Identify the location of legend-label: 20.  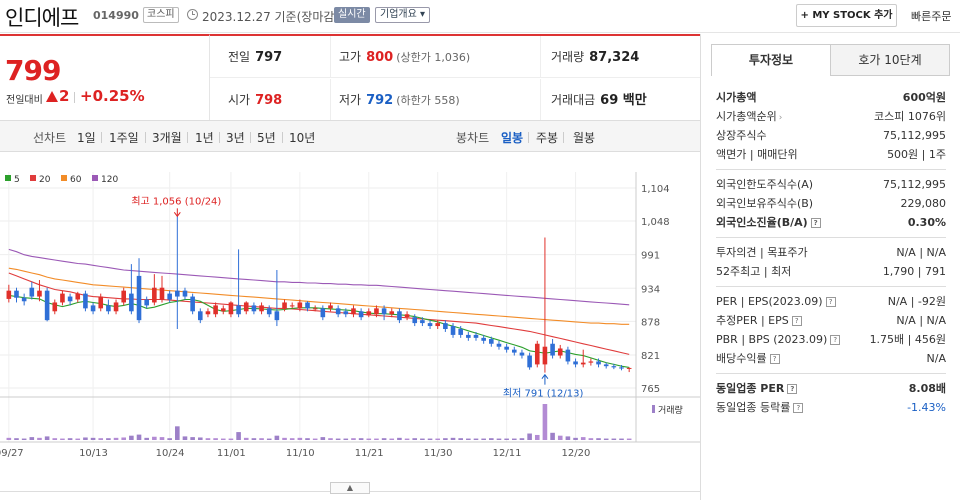
(45, 180).